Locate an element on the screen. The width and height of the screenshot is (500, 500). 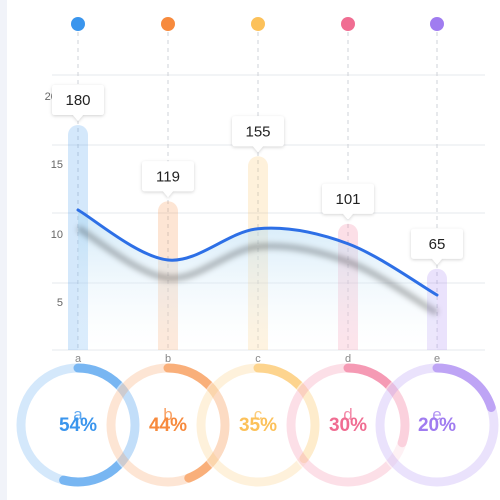
ring-percent-label: 54% is located at coordinates (78, 425).